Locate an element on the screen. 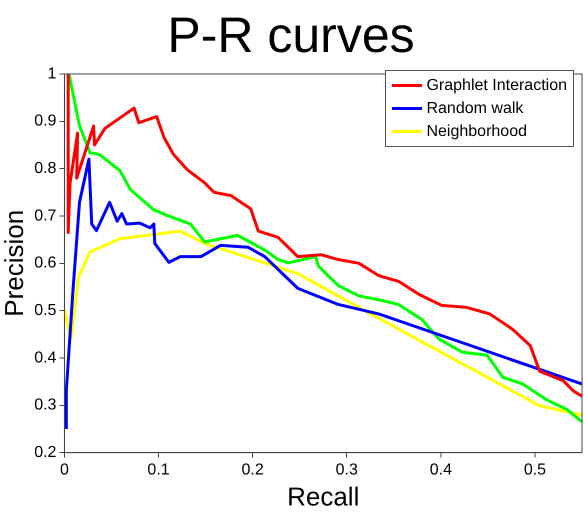  legend-label: Random walk is located at coordinates (475, 109).